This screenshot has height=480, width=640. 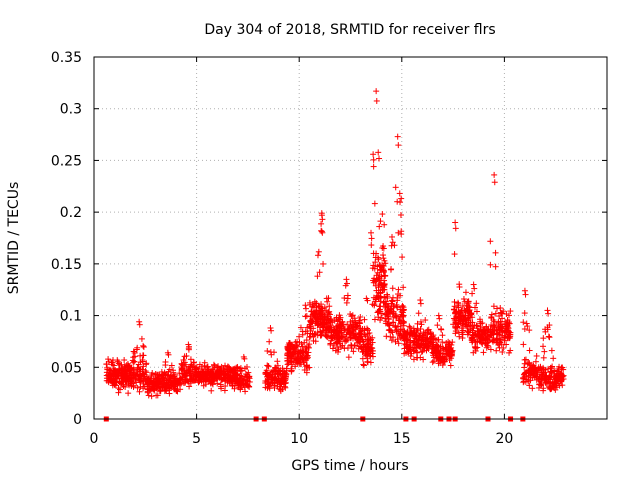 I want to click on y-tick-label: 0.25, so click(x=66, y=161).